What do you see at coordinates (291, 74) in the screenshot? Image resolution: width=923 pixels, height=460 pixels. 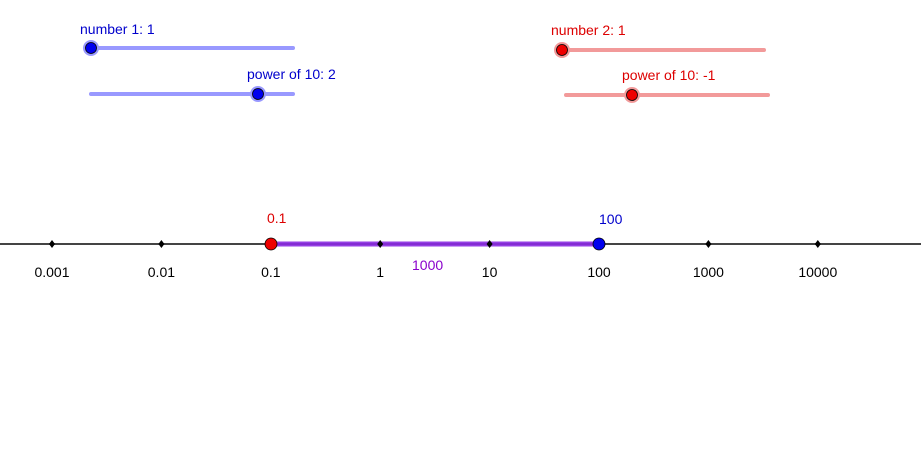 I see `slider-label: power of 10: 2` at bounding box center [291, 74].